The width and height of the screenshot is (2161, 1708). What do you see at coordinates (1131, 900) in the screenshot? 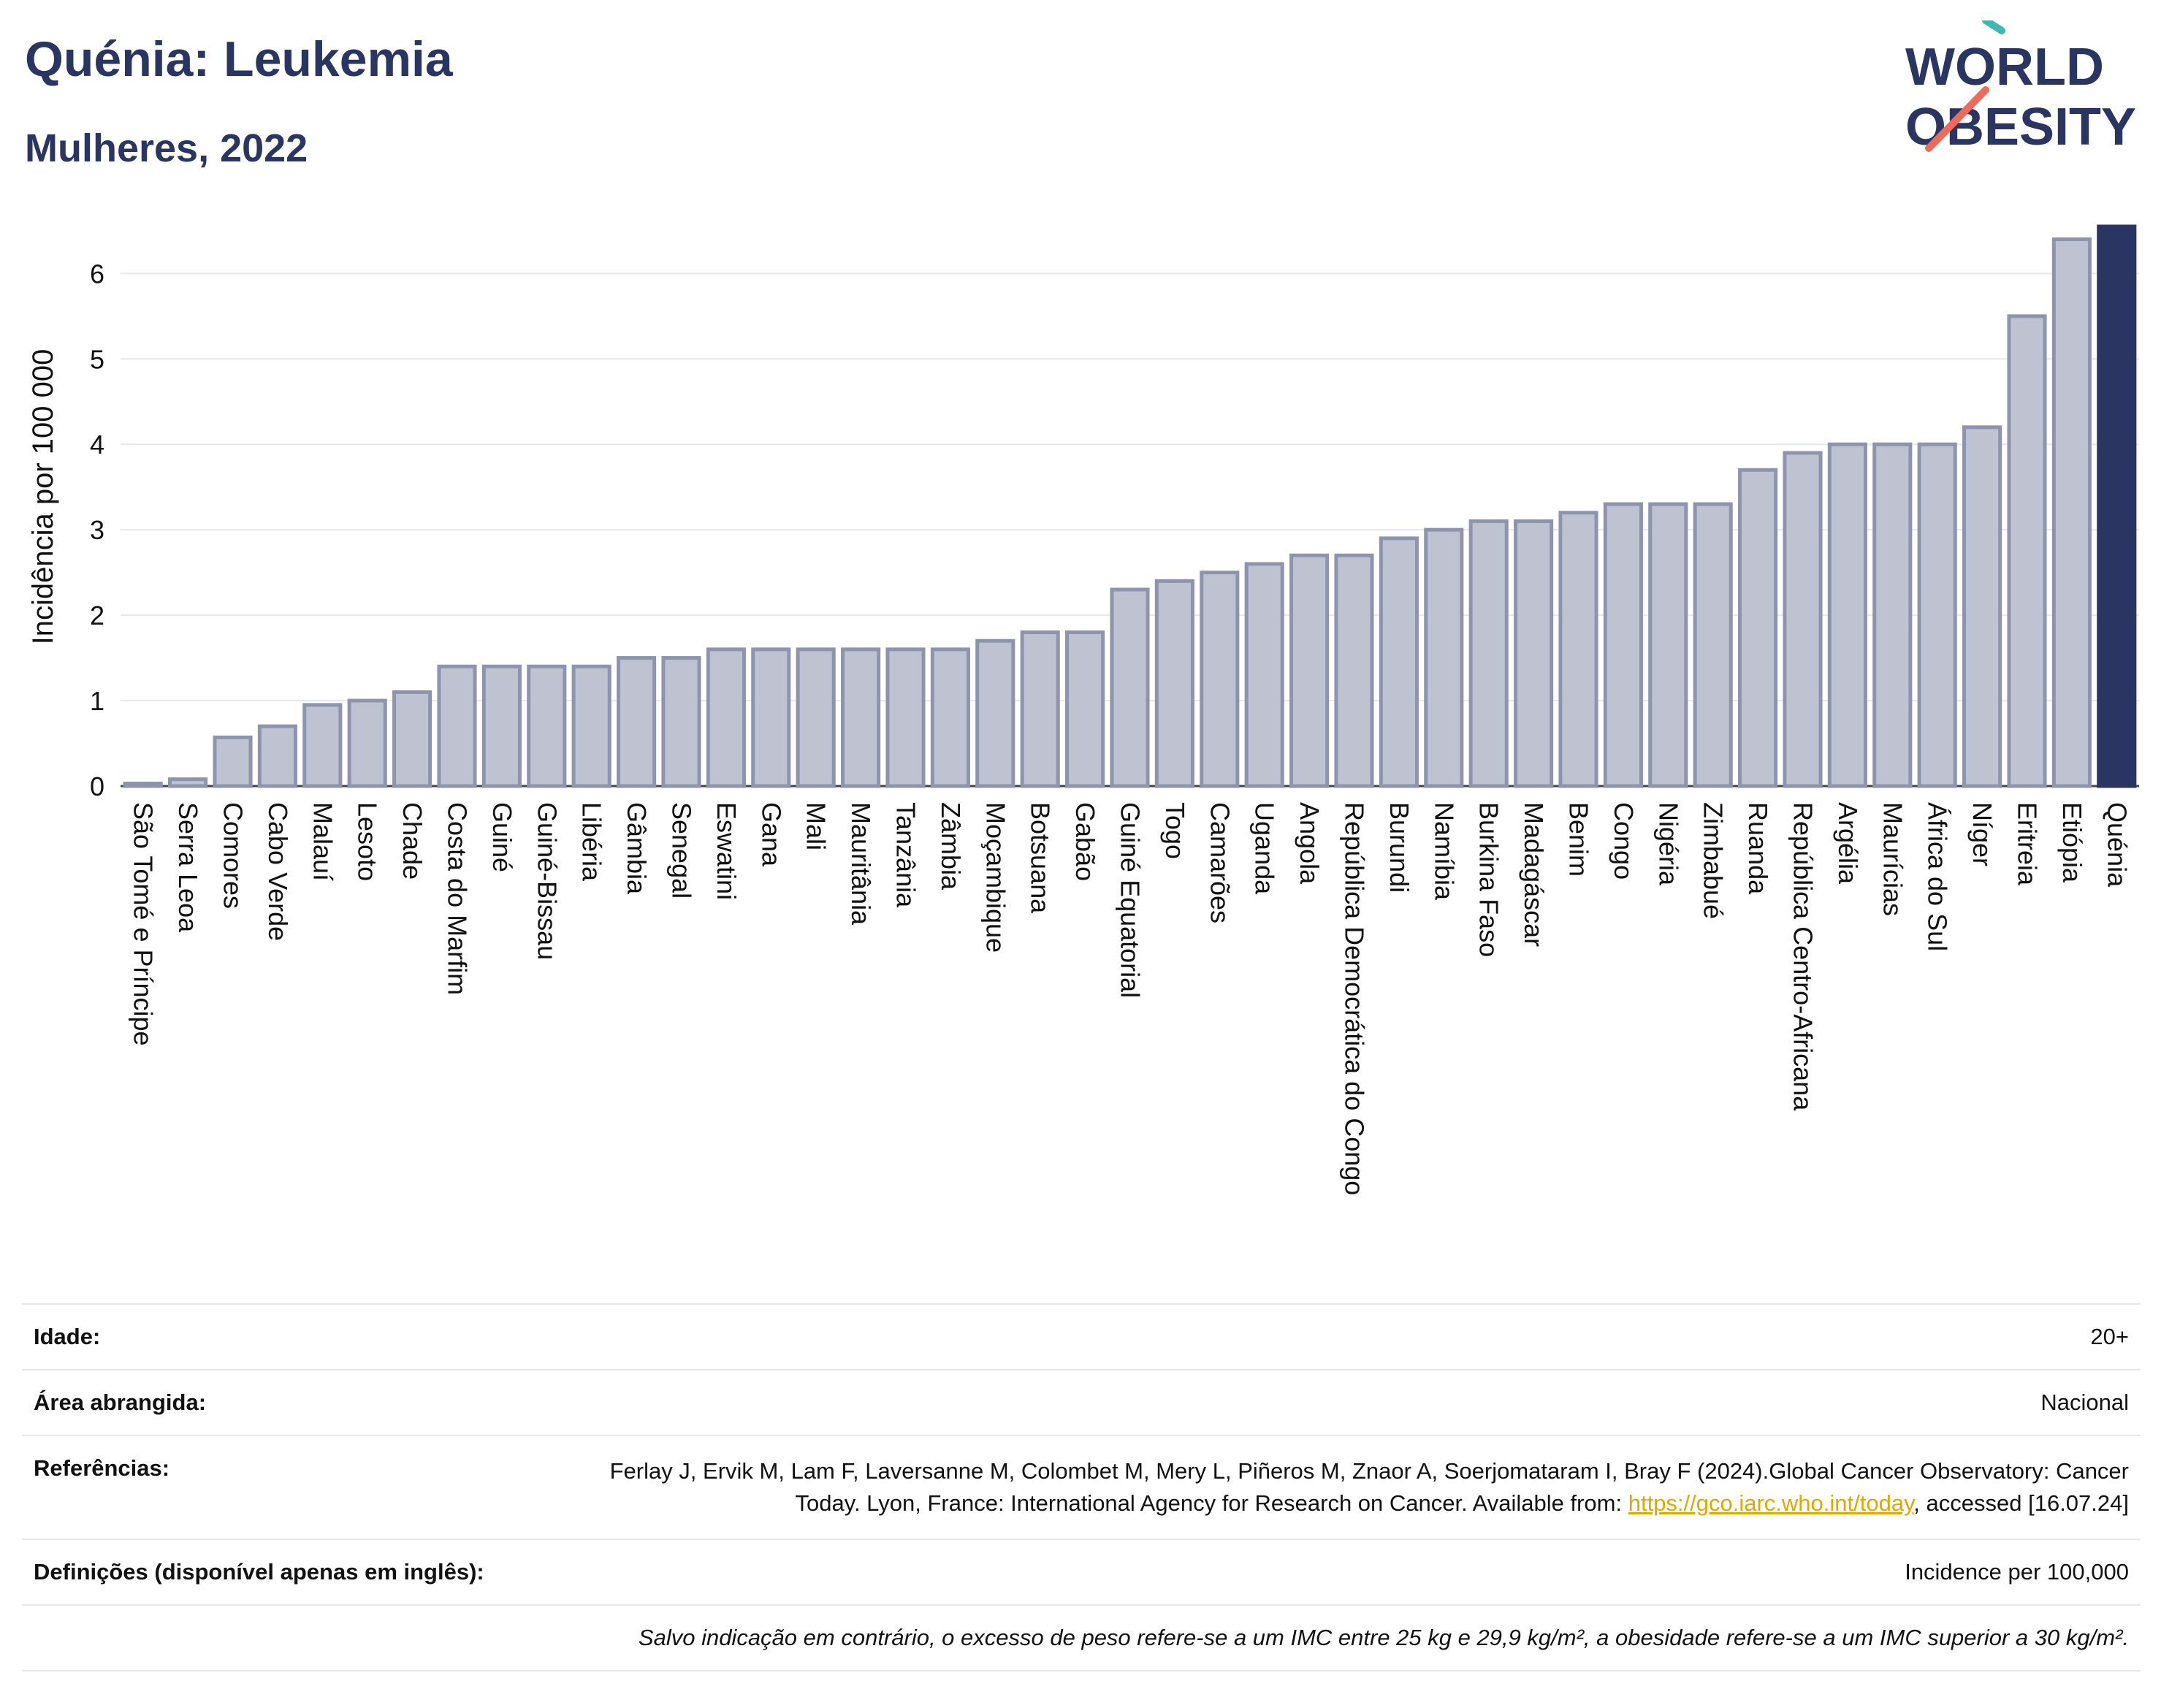
I see `x-tick-label: Guiné Equatorial` at bounding box center [1131, 900].